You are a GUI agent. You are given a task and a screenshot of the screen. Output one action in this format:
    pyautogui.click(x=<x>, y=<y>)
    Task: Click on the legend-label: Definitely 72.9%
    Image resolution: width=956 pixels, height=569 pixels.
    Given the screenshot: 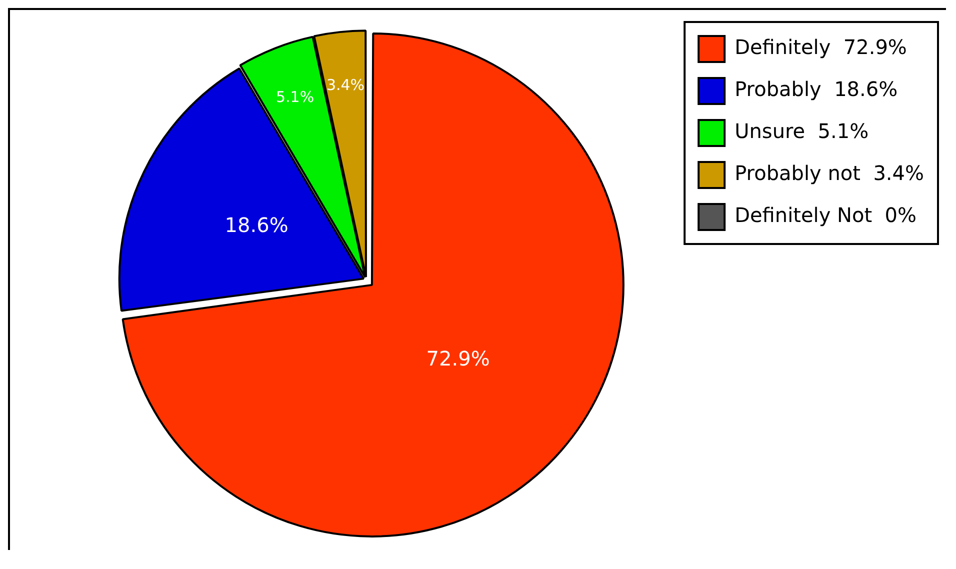 What is the action you would take?
    pyautogui.click(x=820, y=47)
    